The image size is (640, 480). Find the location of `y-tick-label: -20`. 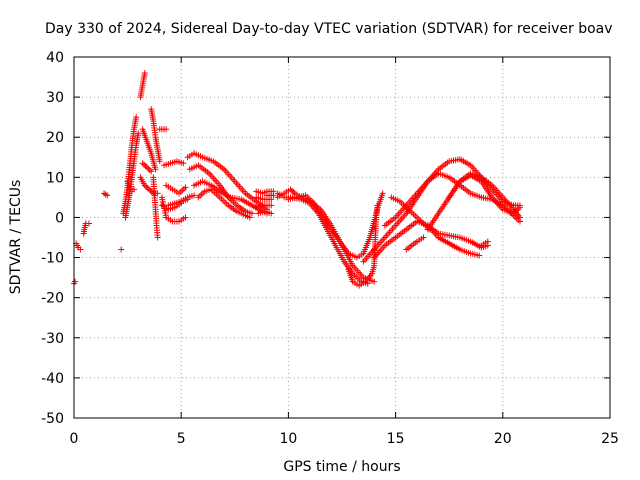

y-tick-label: -20 is located at coordinates (52, 299).